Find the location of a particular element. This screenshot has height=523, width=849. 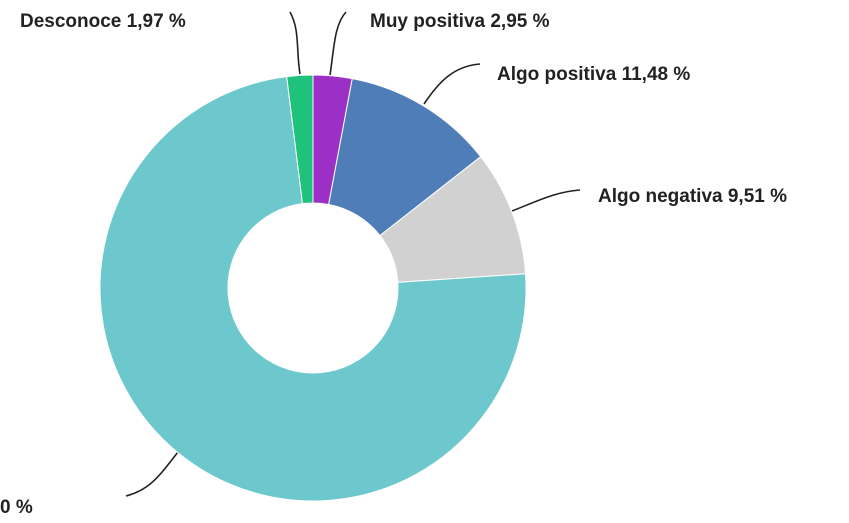

value-label: 9,51 % is located at coordinates (757, 196).